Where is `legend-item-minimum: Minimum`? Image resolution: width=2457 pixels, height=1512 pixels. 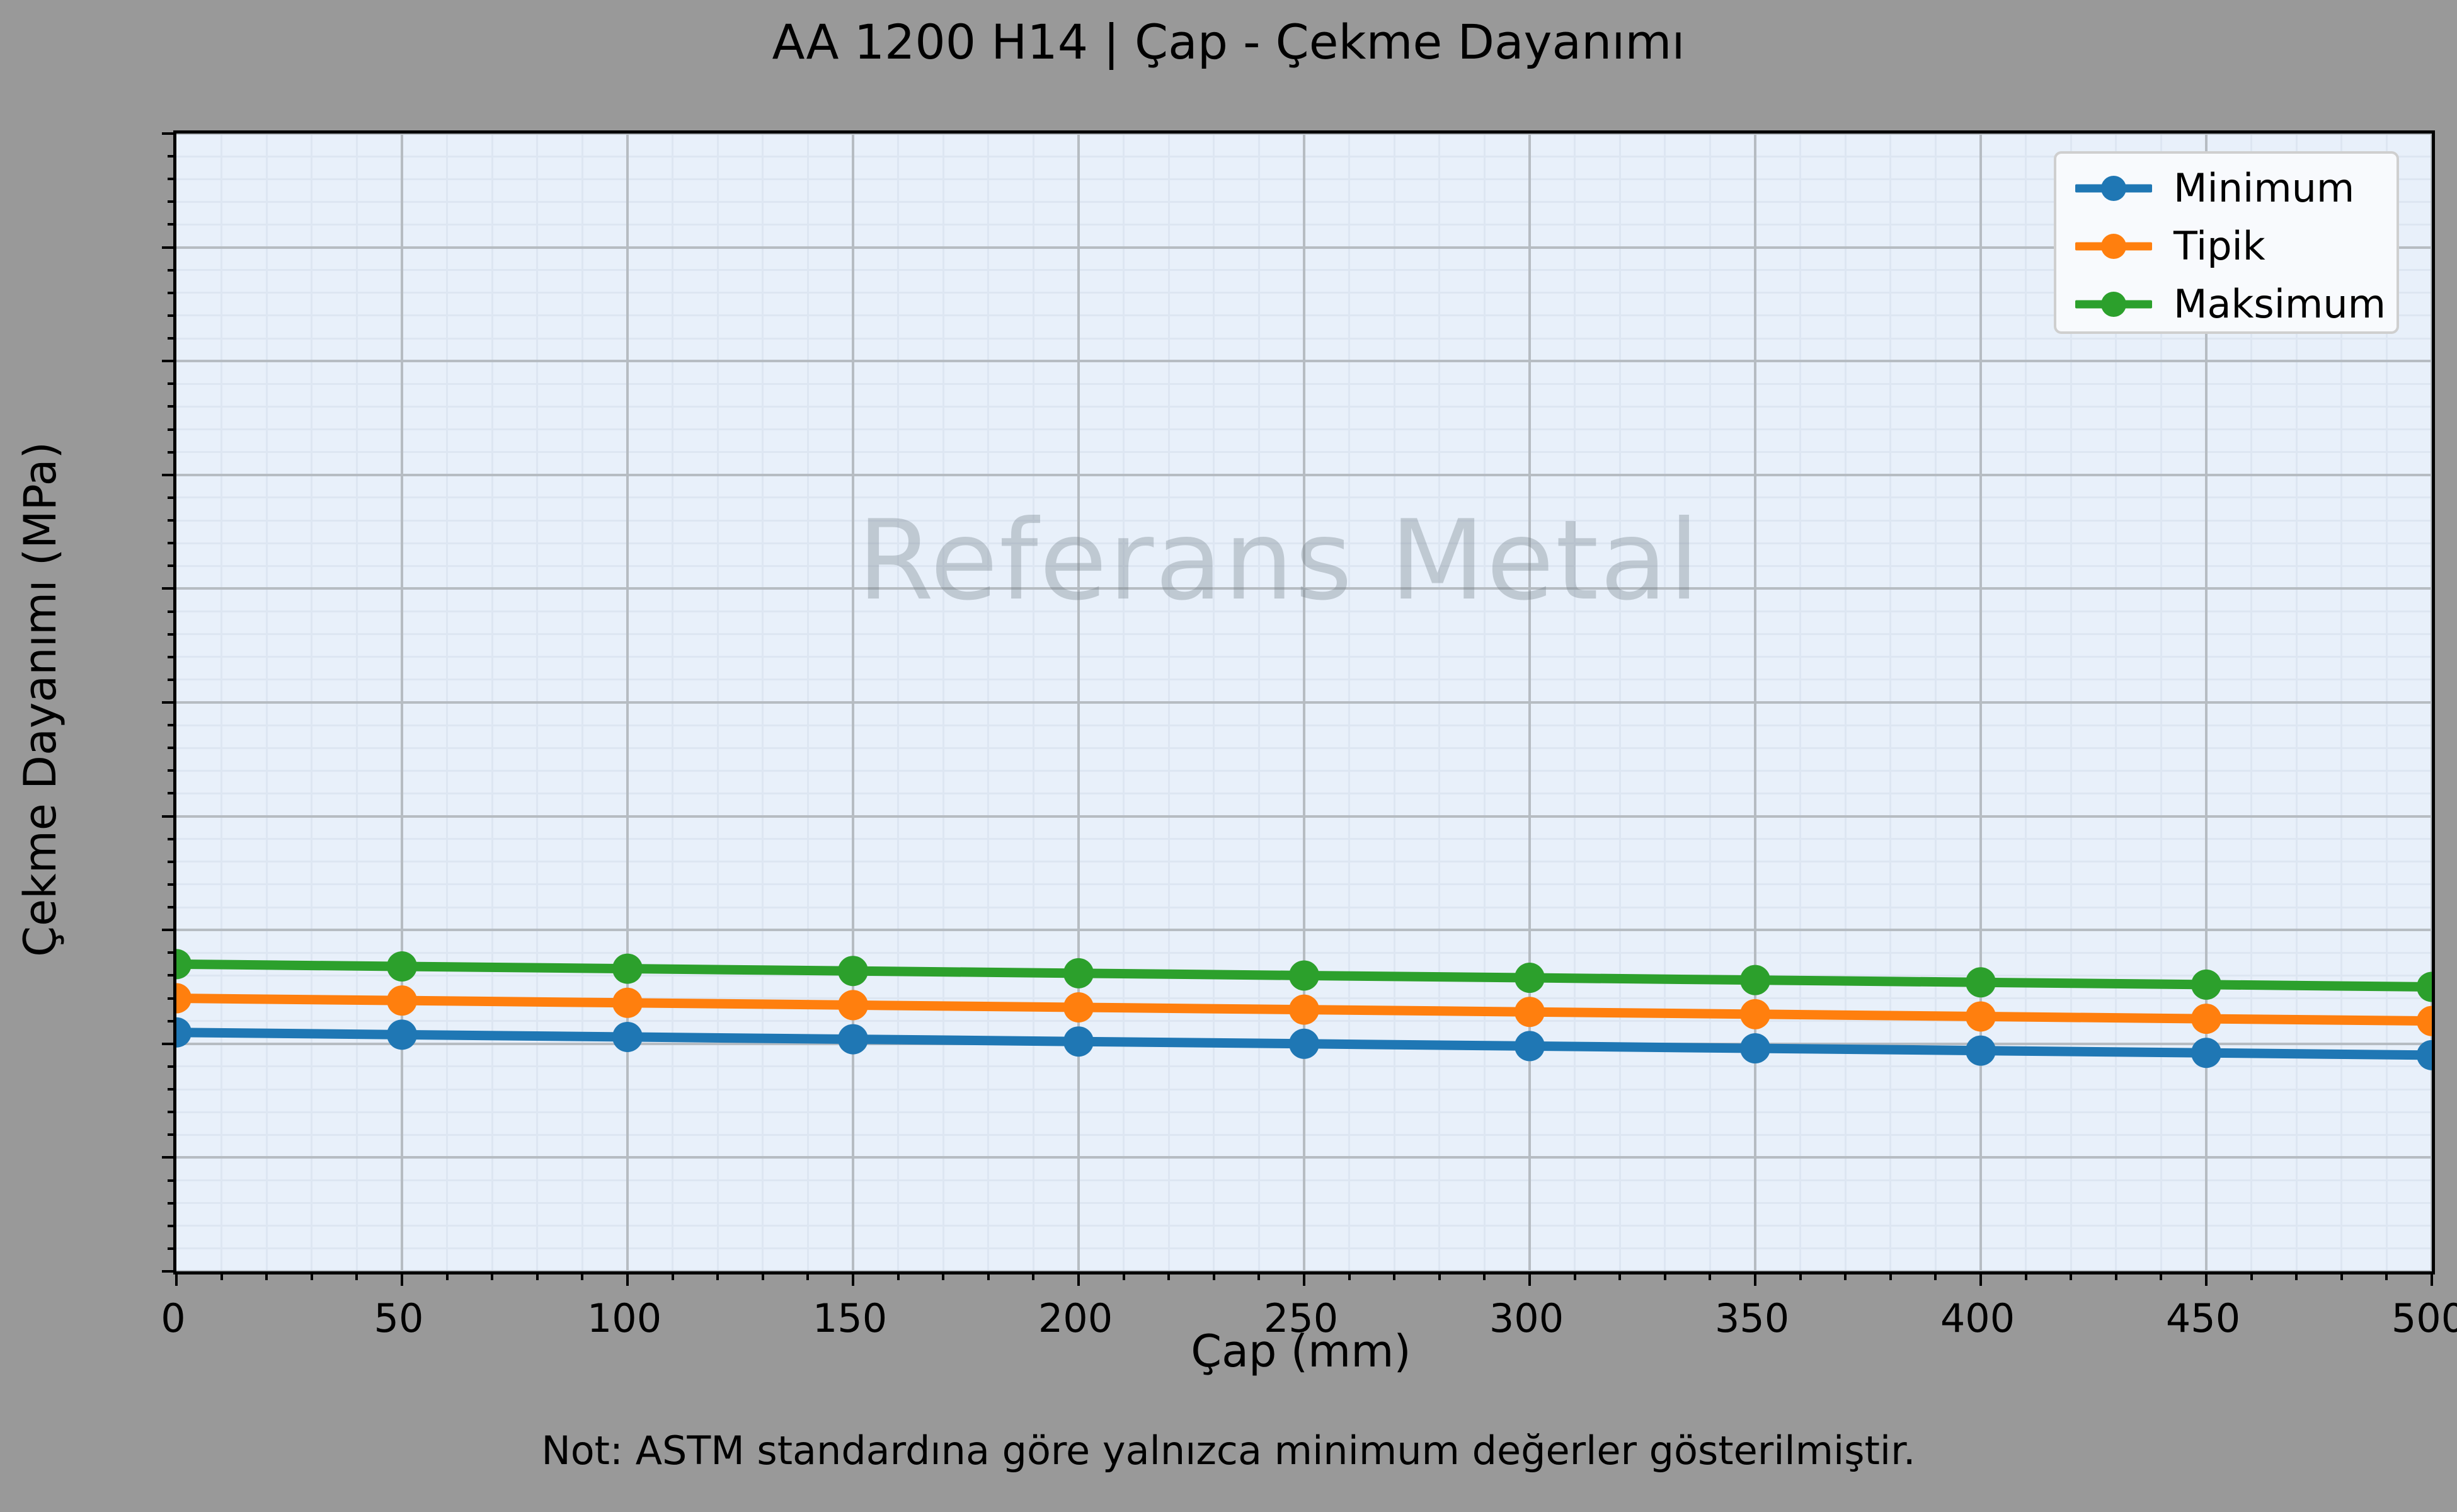
legend-item-minimum: Minimum is located at coordinates (2229, 188).